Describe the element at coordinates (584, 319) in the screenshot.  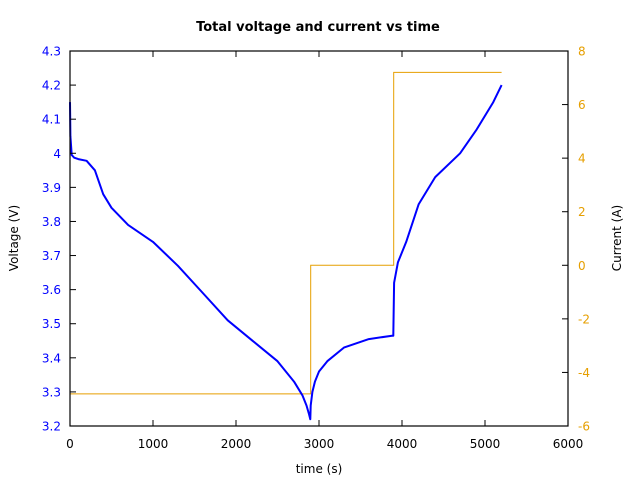
I see `y2-tick-label: -2` at that location.